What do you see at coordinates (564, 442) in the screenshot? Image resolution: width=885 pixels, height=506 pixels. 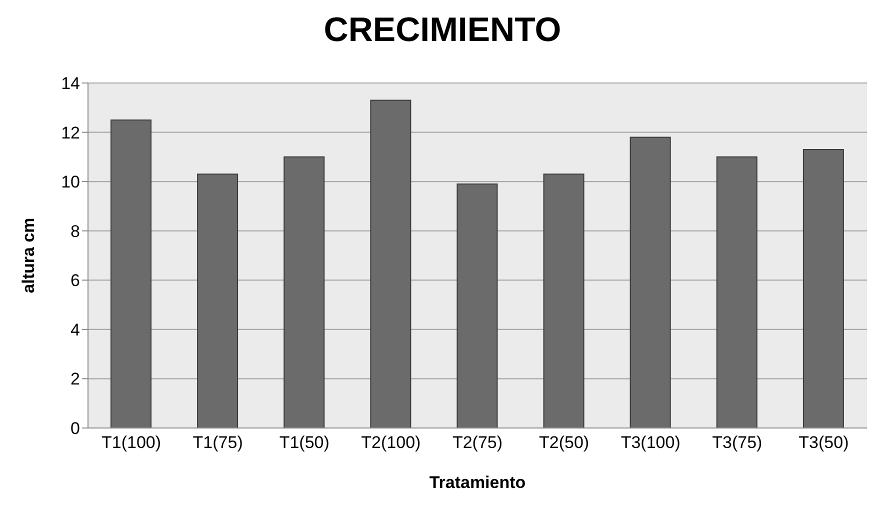 I see `x-tick-label: T2(50)` at bounding box center [564, 442].